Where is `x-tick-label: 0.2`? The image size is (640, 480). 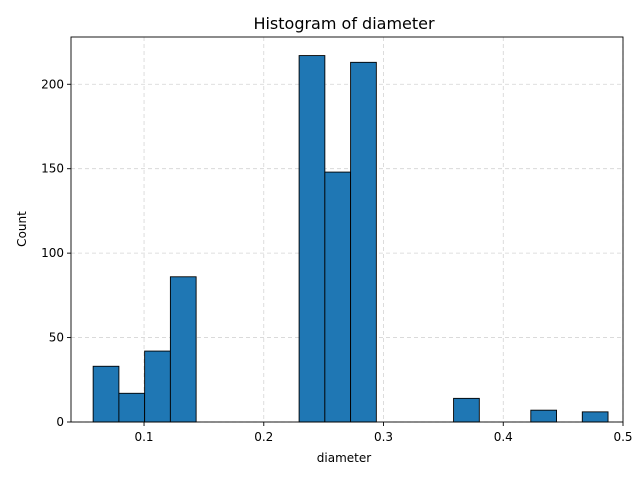
x-tick-label: 0.2 is located at coordinates (263, 437).